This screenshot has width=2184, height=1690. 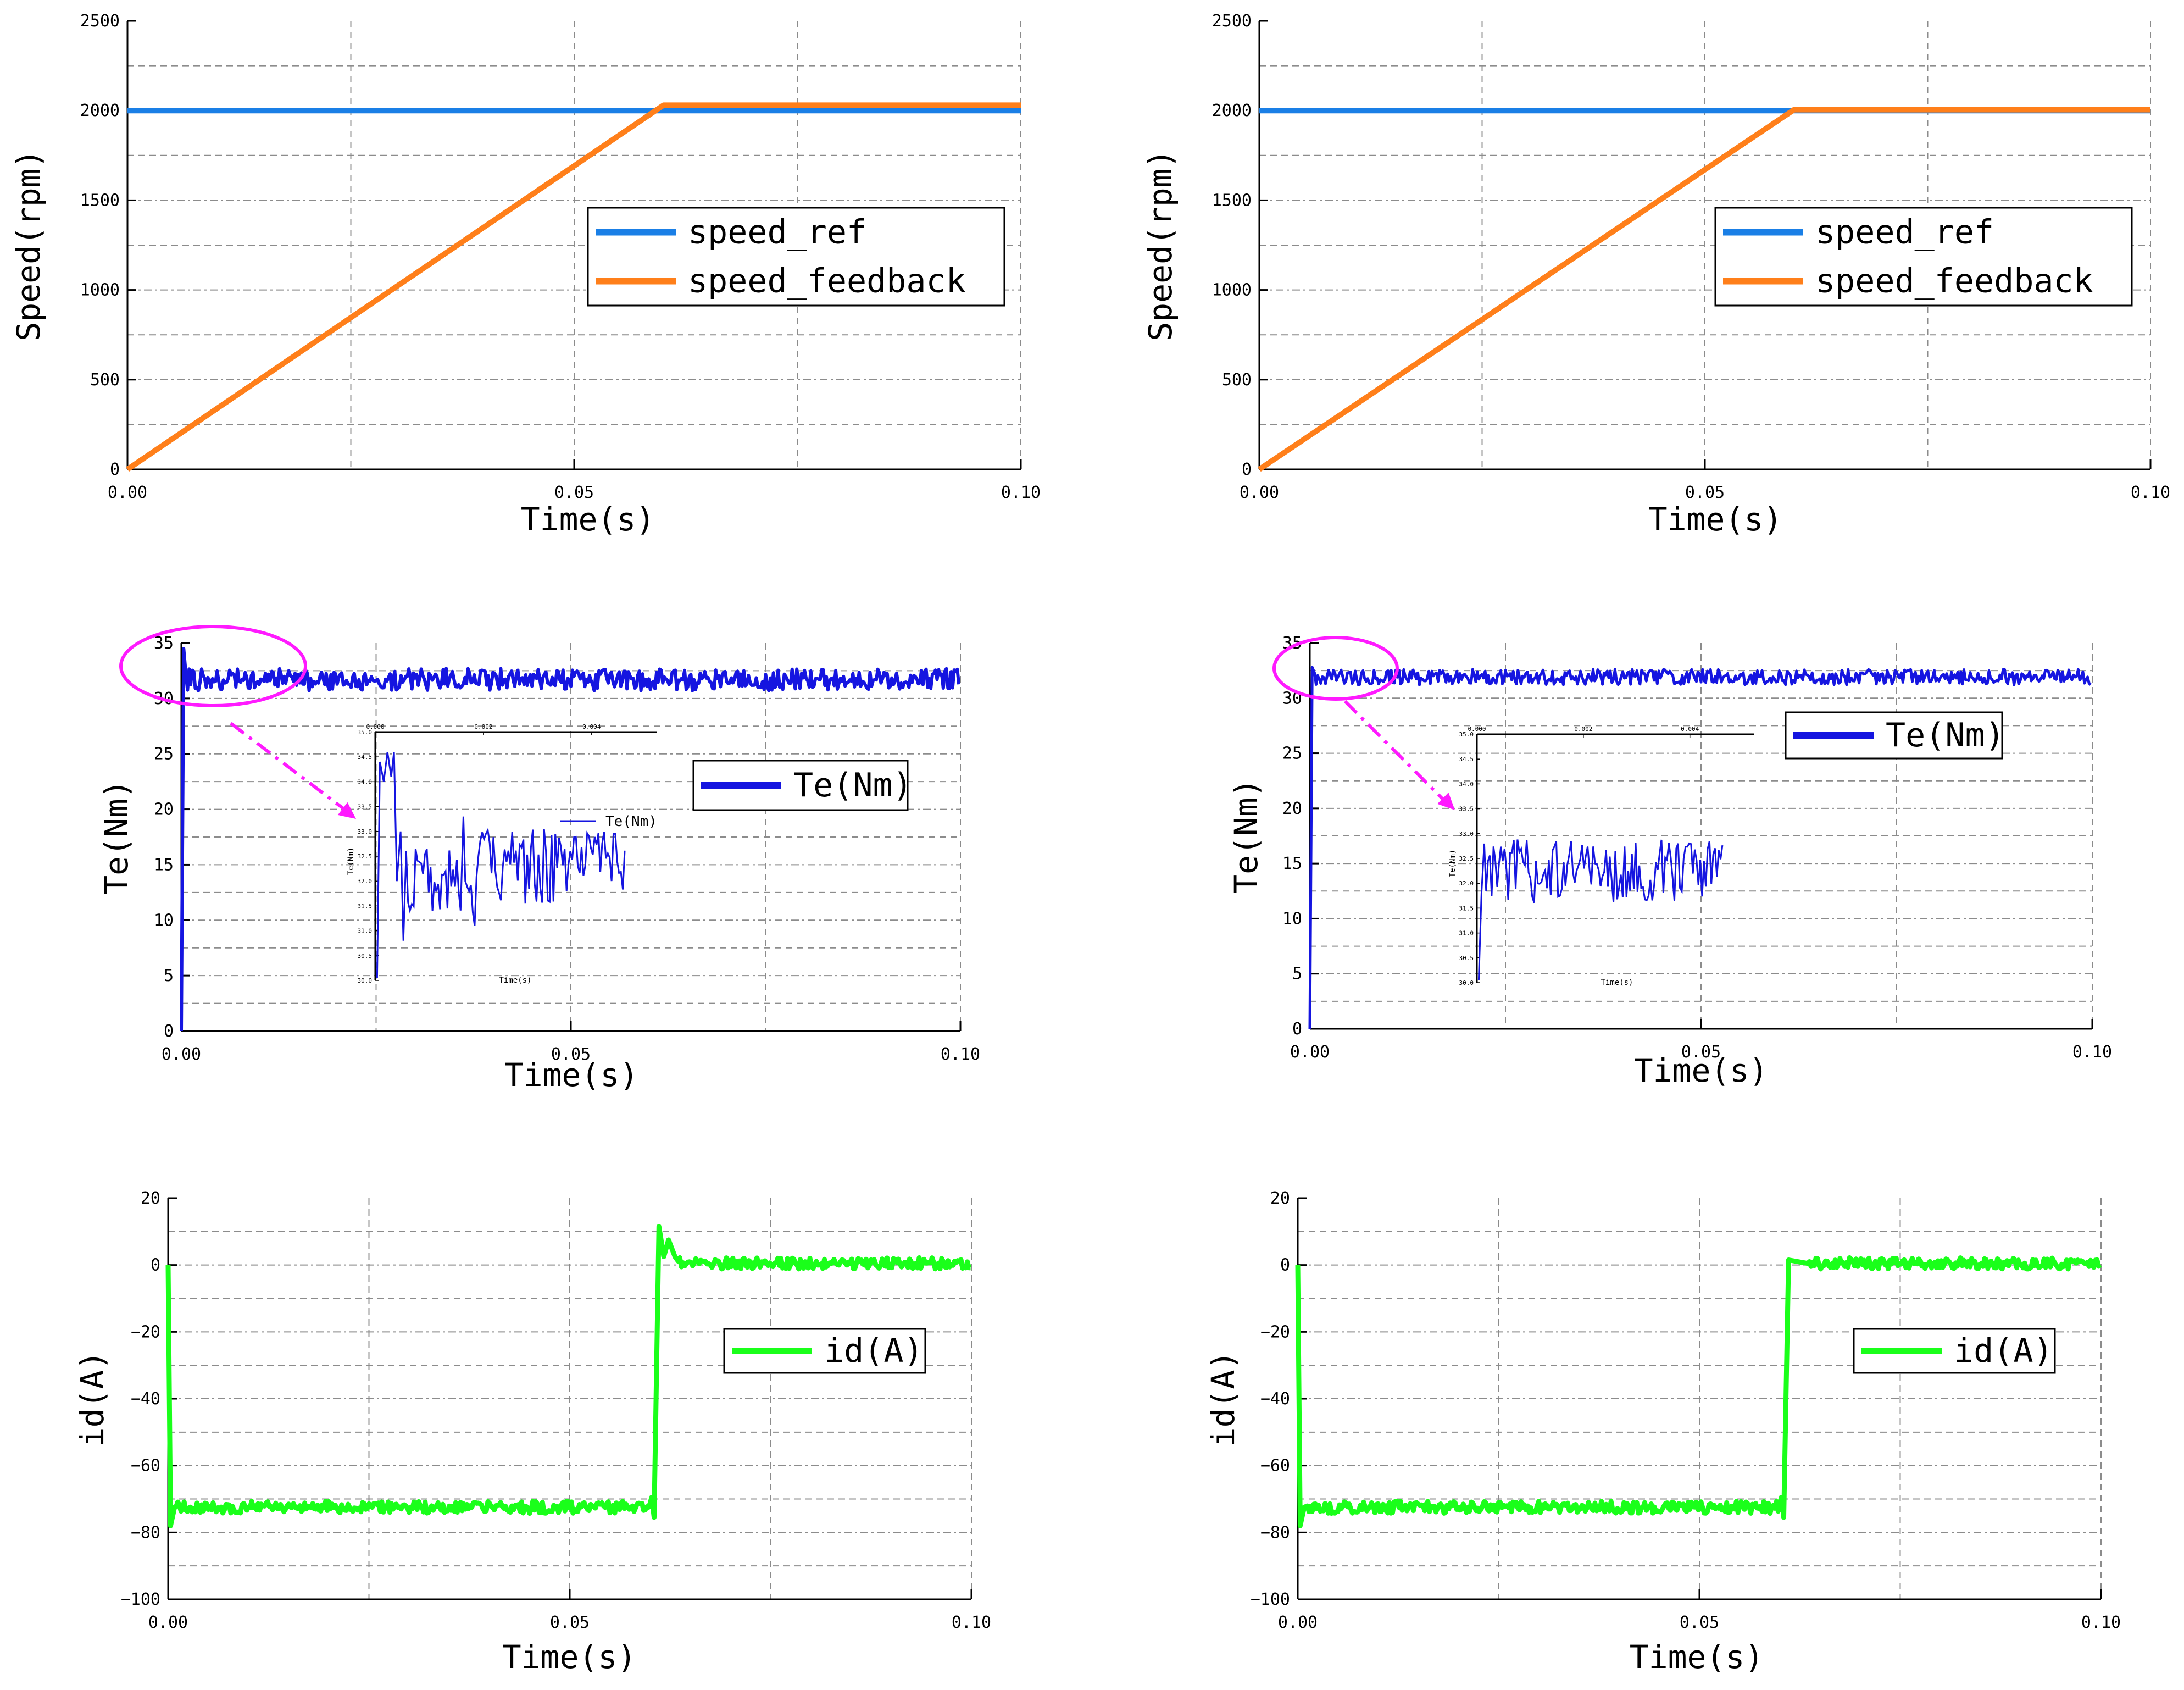 What do you see at coordinates (164, 643) in the screenshot?
I see `y-tick-label: 35` at bounding box center [164, 643].